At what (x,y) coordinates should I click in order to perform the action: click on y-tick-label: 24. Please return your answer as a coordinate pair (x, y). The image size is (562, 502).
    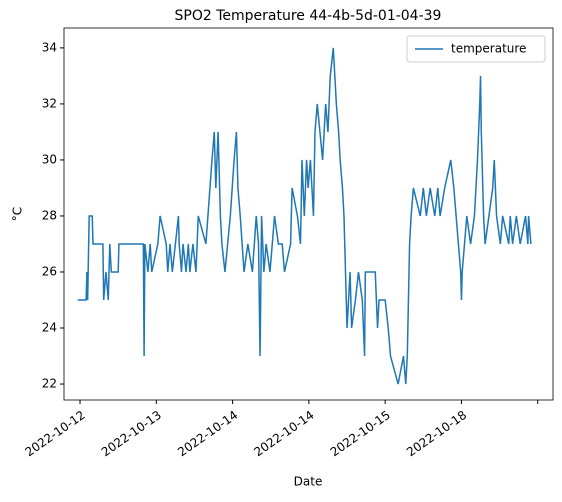
    Looking at the image, I should click on (49, 328).